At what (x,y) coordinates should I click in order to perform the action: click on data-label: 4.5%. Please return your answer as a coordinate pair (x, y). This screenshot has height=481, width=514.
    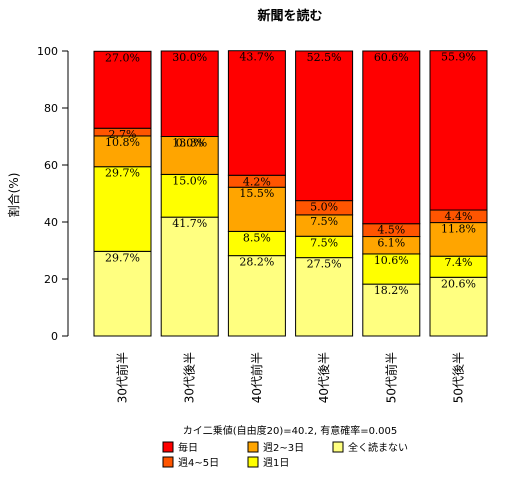
    Looking at the image, I should click on (391, 230).